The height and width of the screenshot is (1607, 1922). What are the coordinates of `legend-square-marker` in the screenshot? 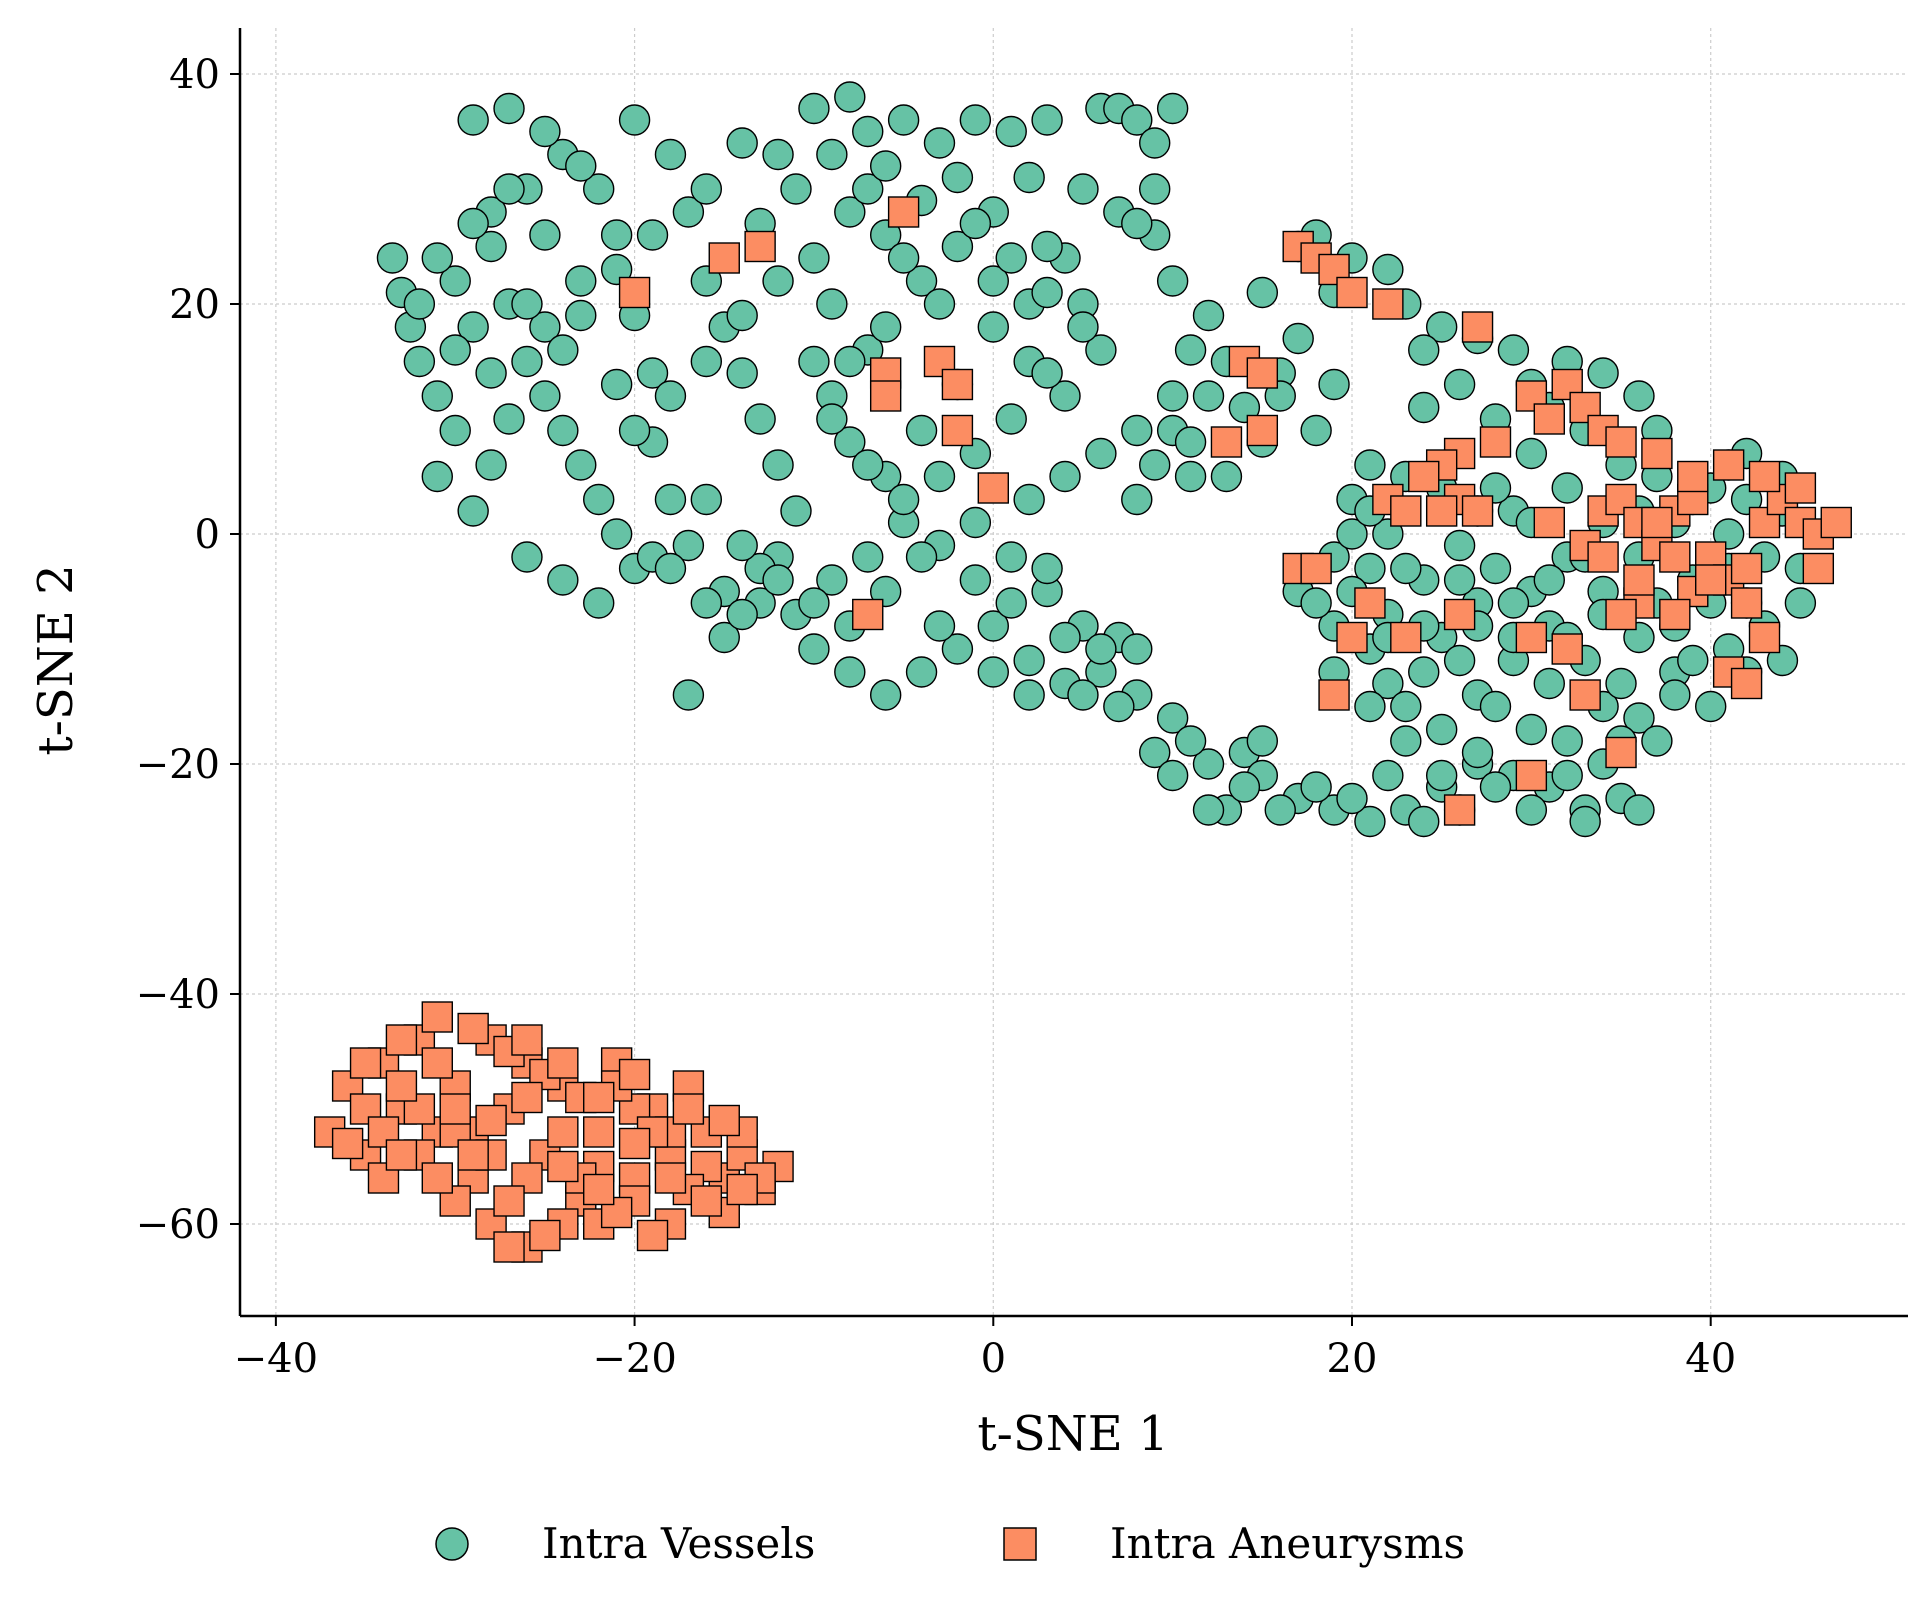 It's located at (1020, 1544).